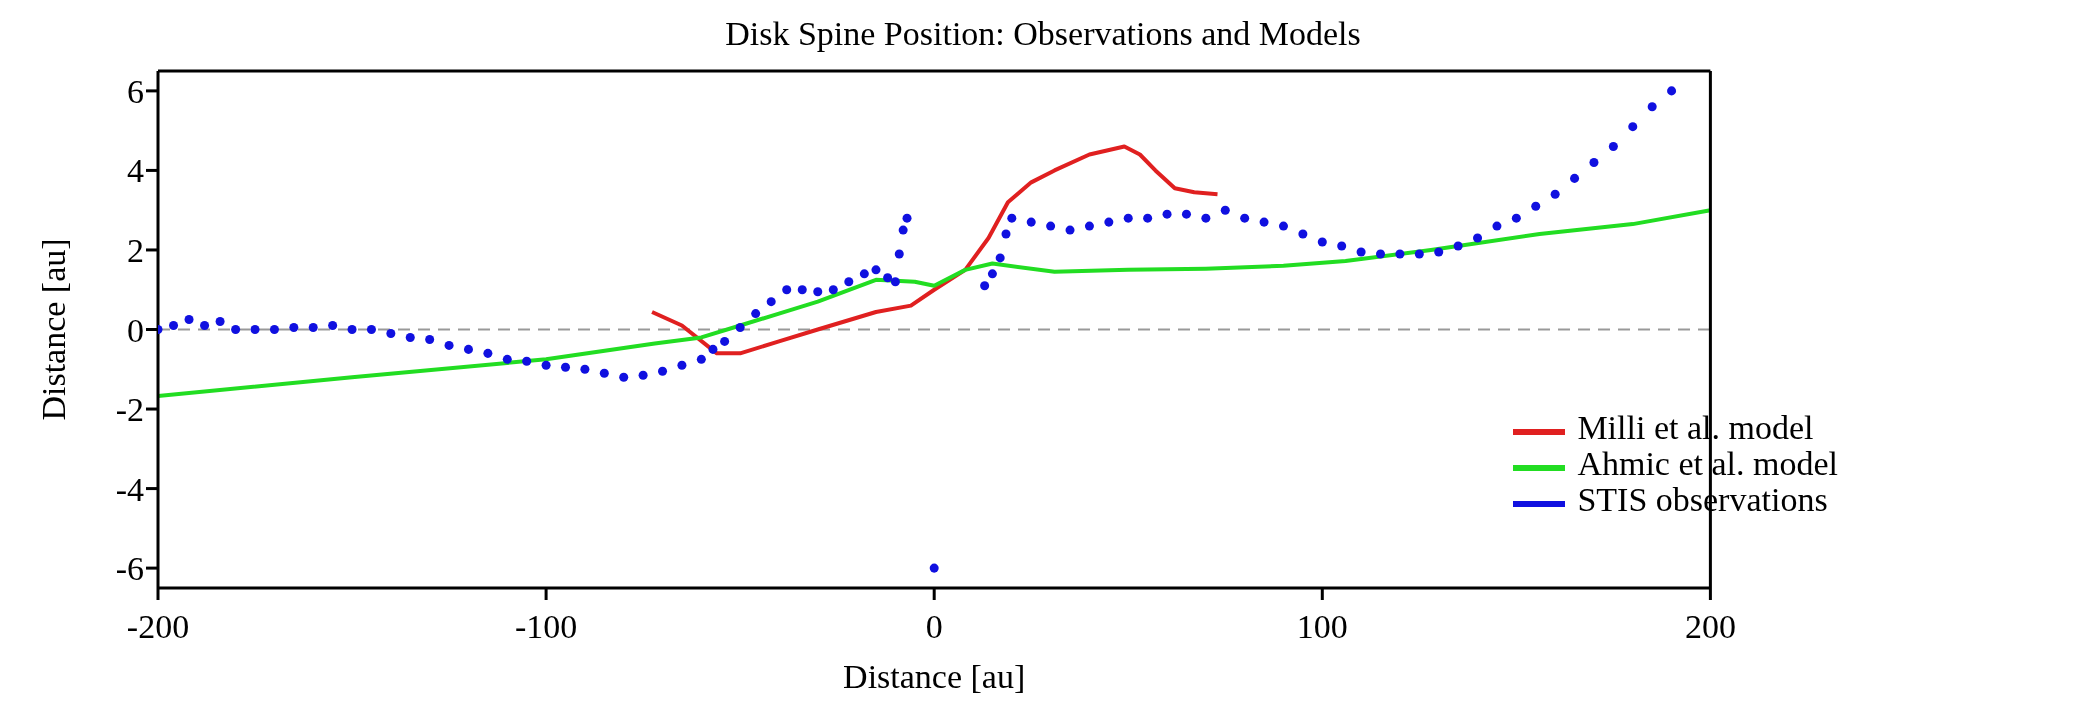 The width and height of the screenshot is (2092, 721). Describe the element at coordinates (934, 676) in the screenshot. I see `x-axis-title: Distance [au]` at that location.